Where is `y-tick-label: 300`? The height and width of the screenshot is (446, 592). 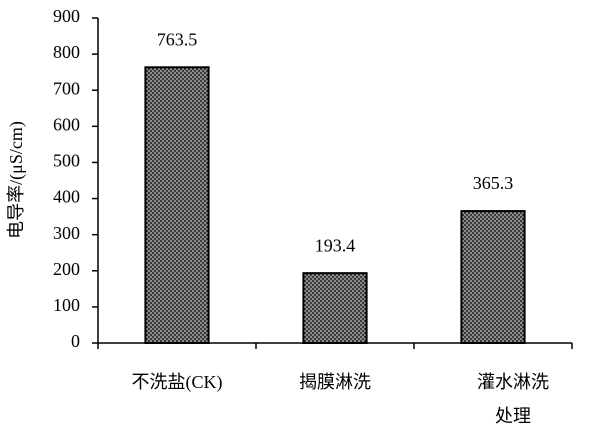 y-tick-label: 300 is located at coordinates (66, 233).